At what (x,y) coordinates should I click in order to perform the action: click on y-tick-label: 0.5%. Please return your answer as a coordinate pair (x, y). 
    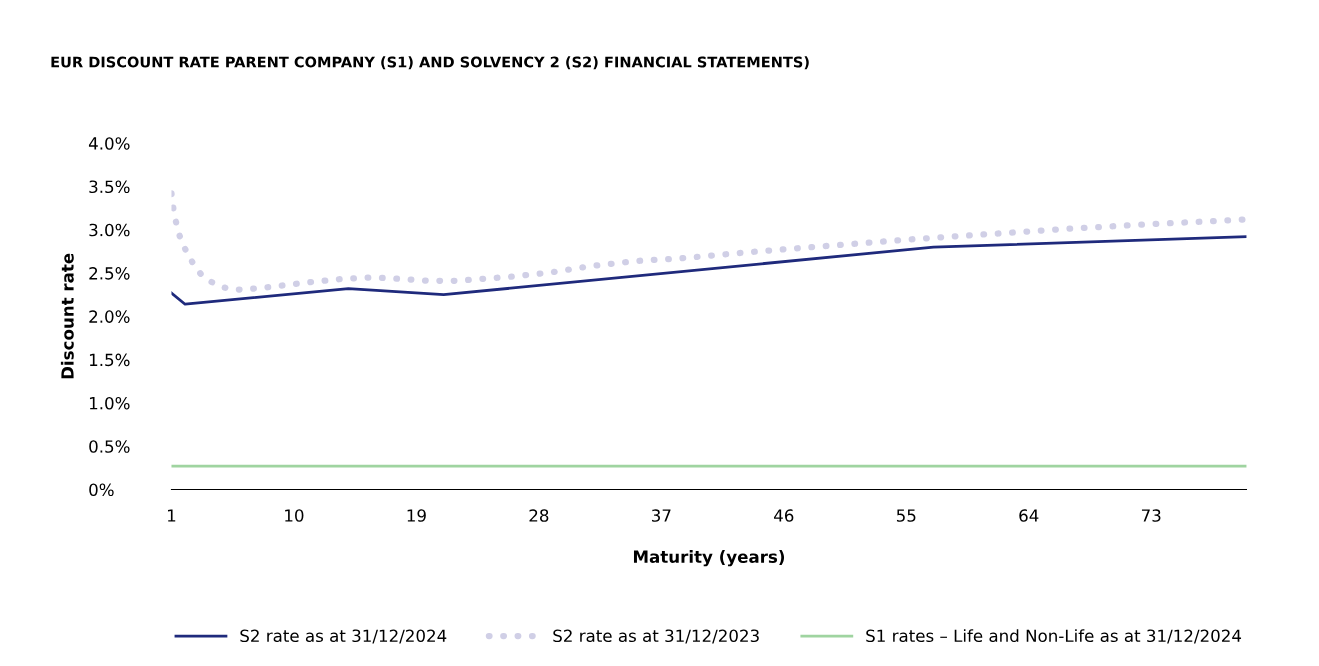
    Looking at the image, I should click on (109, 446).